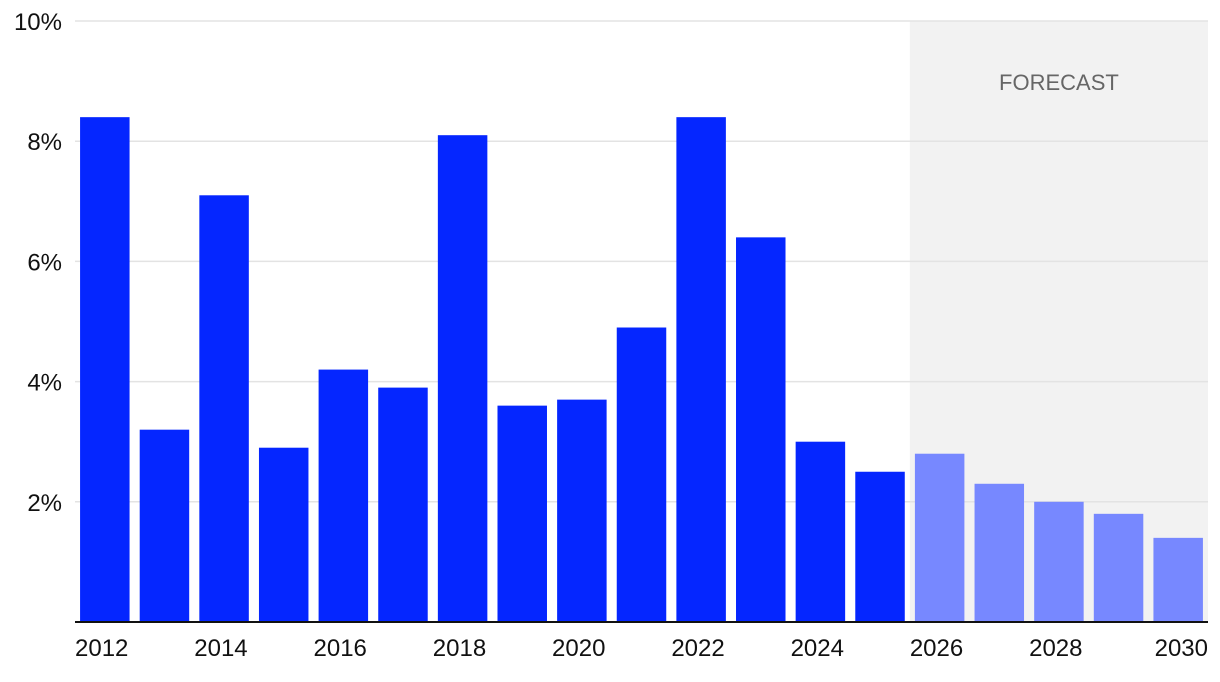 The width and height of the screenshot is (1220, 682). What do you see at coordinates (936, 648) in the screenshot?
I see `x-tick-label: 2026` at bounding box center [936, 648].